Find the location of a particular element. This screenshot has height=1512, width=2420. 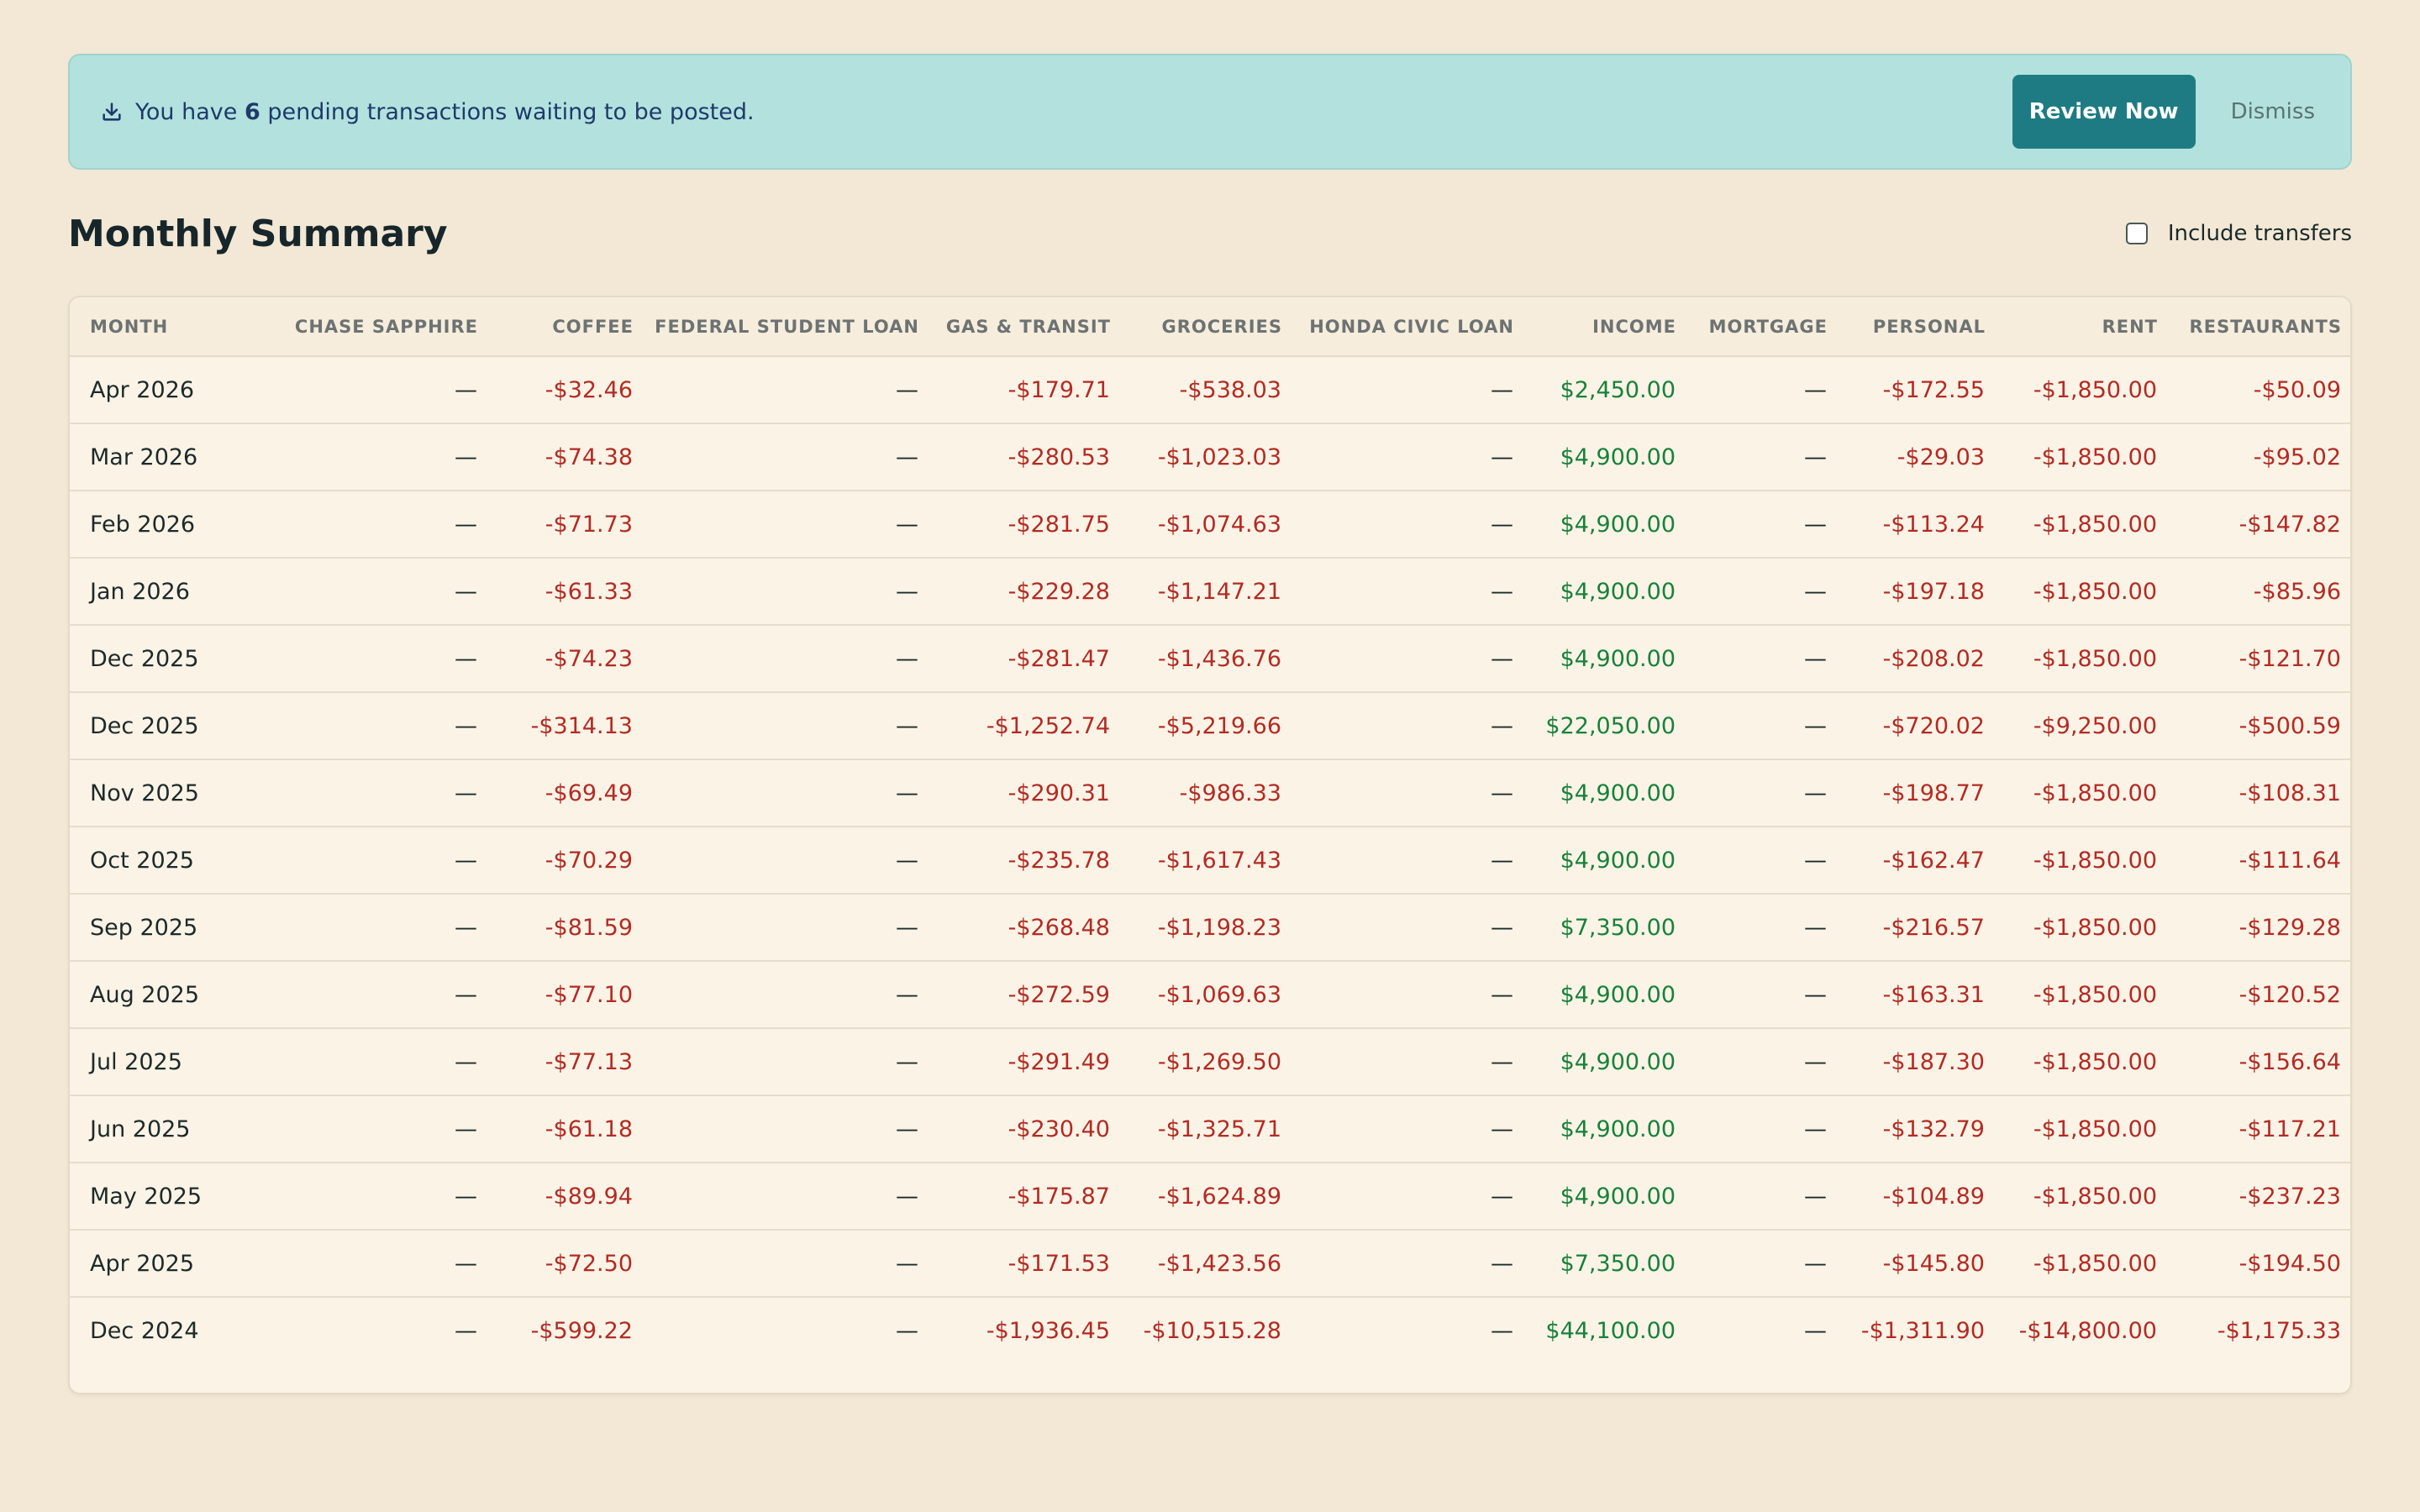

amount-cell: -$175.87 is located at coordinates (1015, 1197).